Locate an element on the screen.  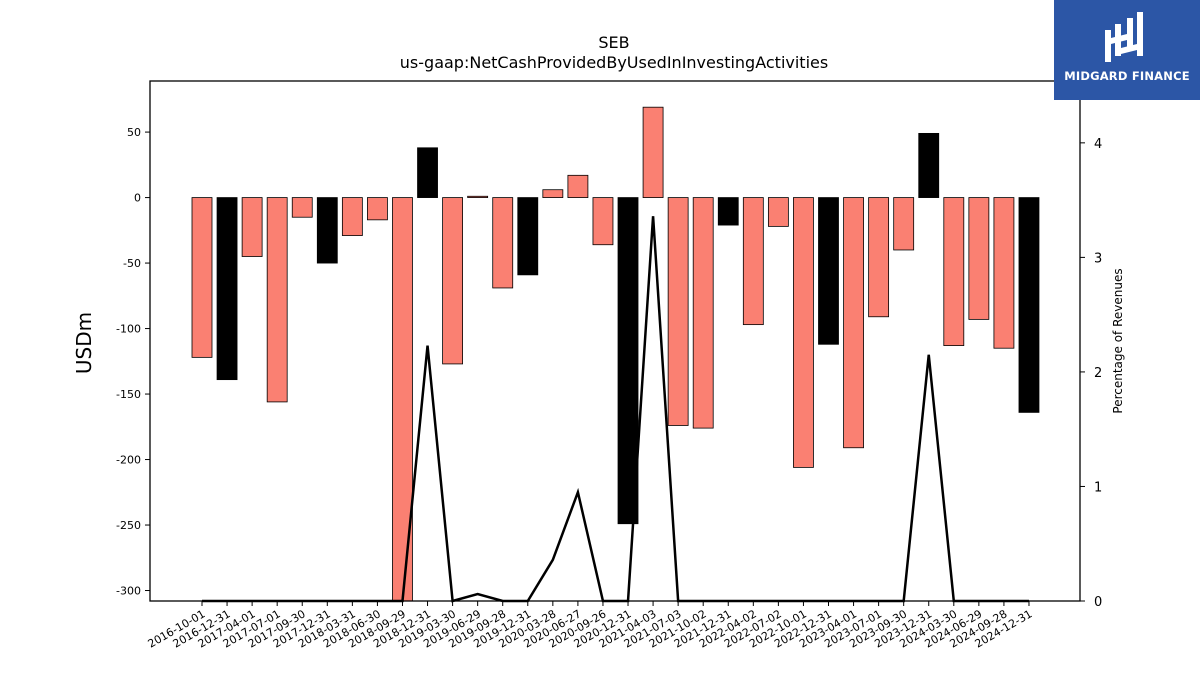
y2-tick-label: 2 is located at coordinates (1098, 373).